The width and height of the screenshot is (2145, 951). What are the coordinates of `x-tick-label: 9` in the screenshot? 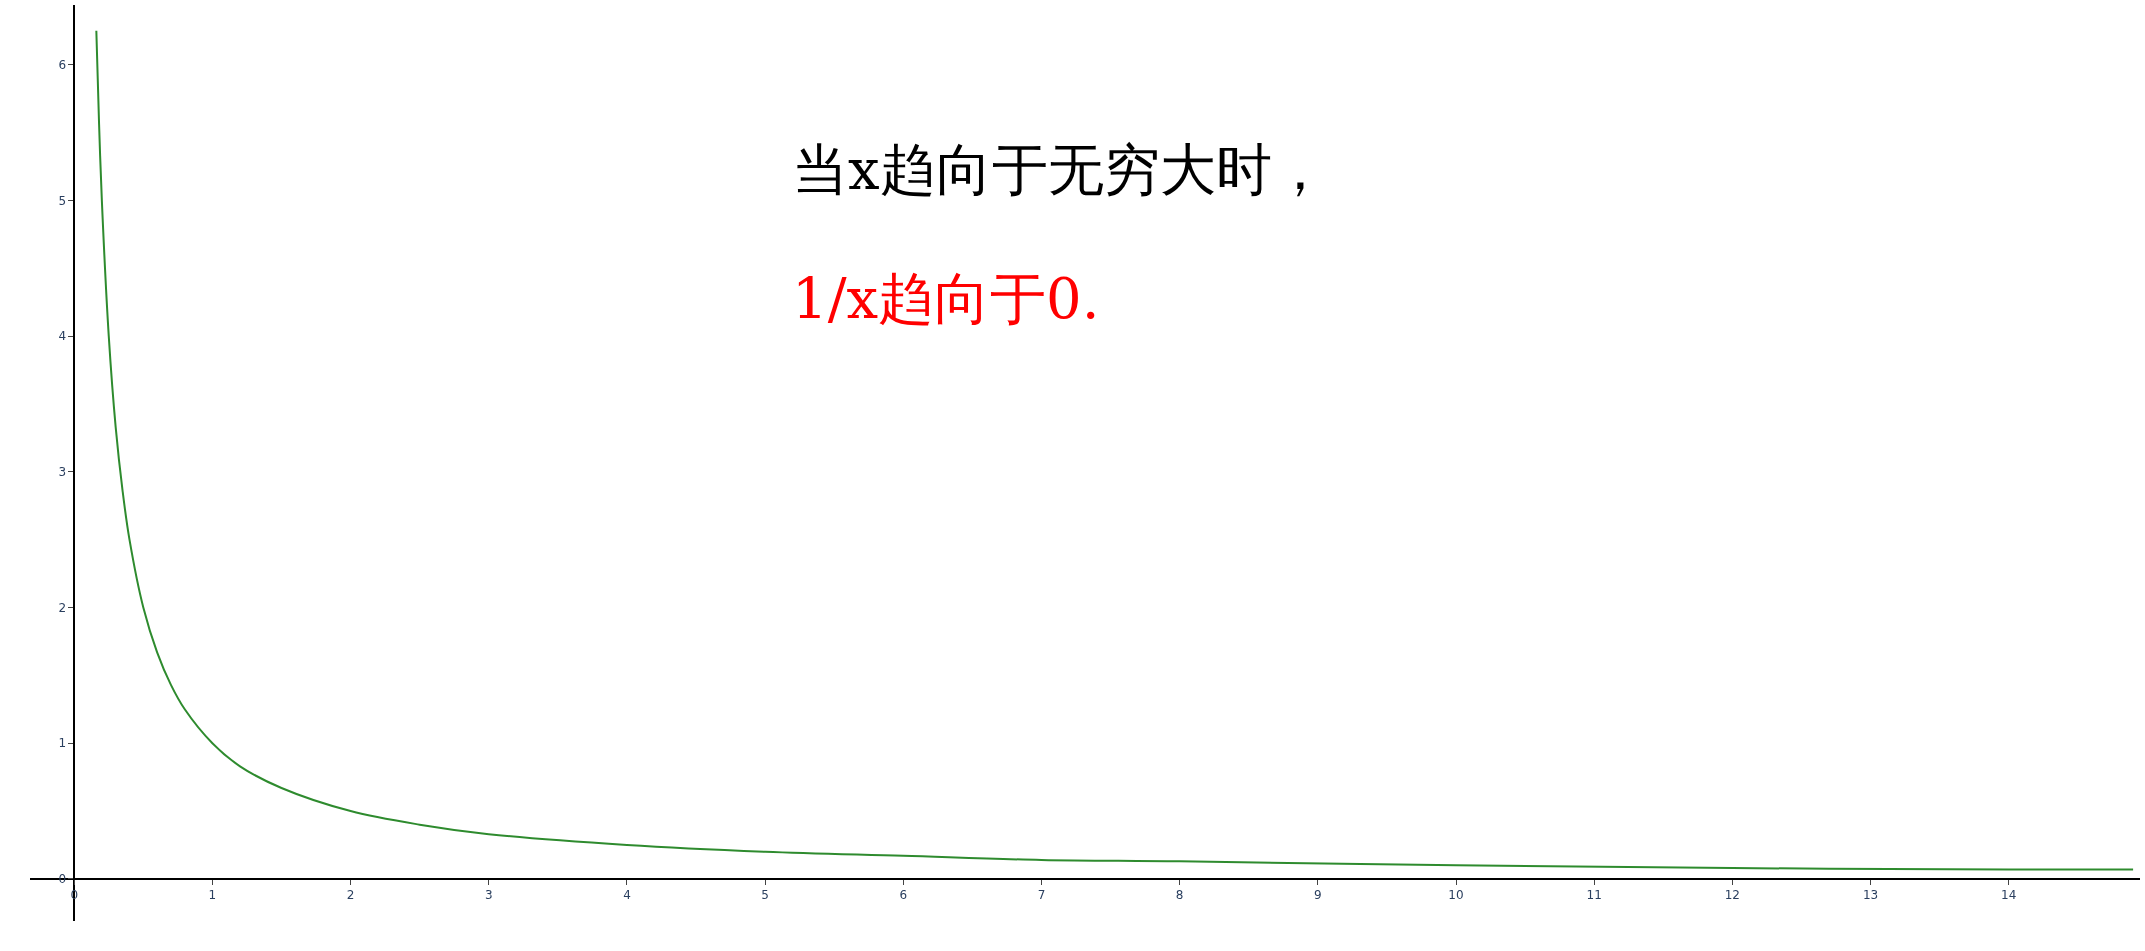 It's located at (1318, 895).